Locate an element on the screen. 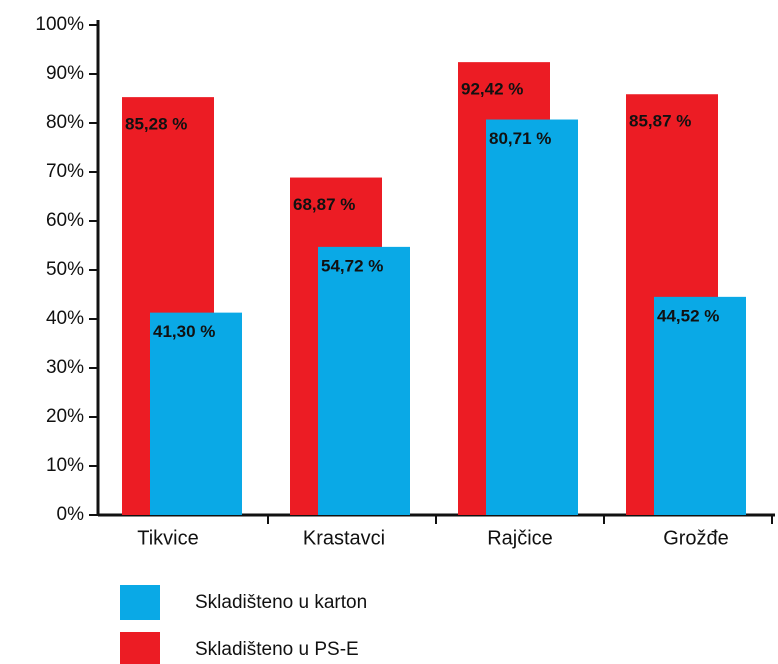 This screenshot has height=664, width=778. y-tick-label: 0% is located at coordinates (71, 514).